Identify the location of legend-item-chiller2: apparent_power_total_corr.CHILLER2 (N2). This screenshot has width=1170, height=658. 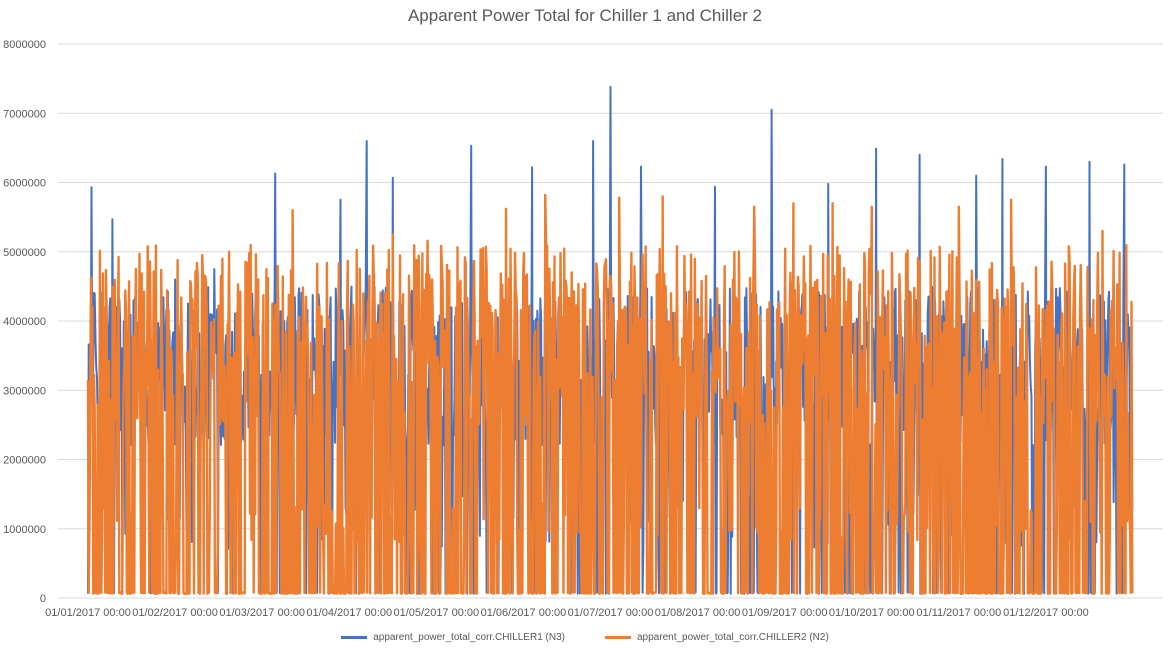
(717, 637).